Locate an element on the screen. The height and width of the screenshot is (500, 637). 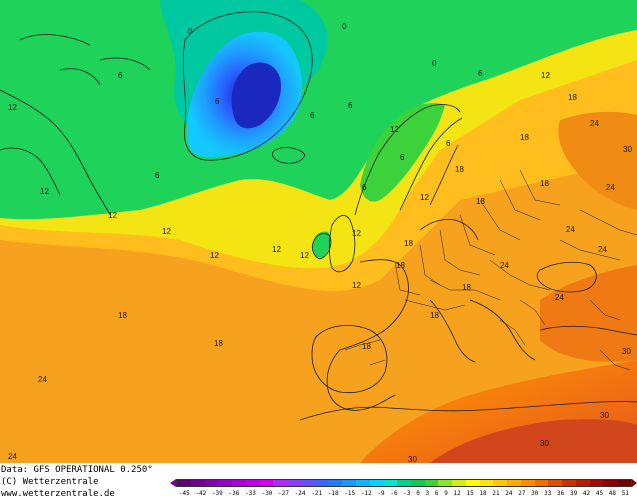
color-scale-tick-label: 18 is located at coordinates (483, 493).